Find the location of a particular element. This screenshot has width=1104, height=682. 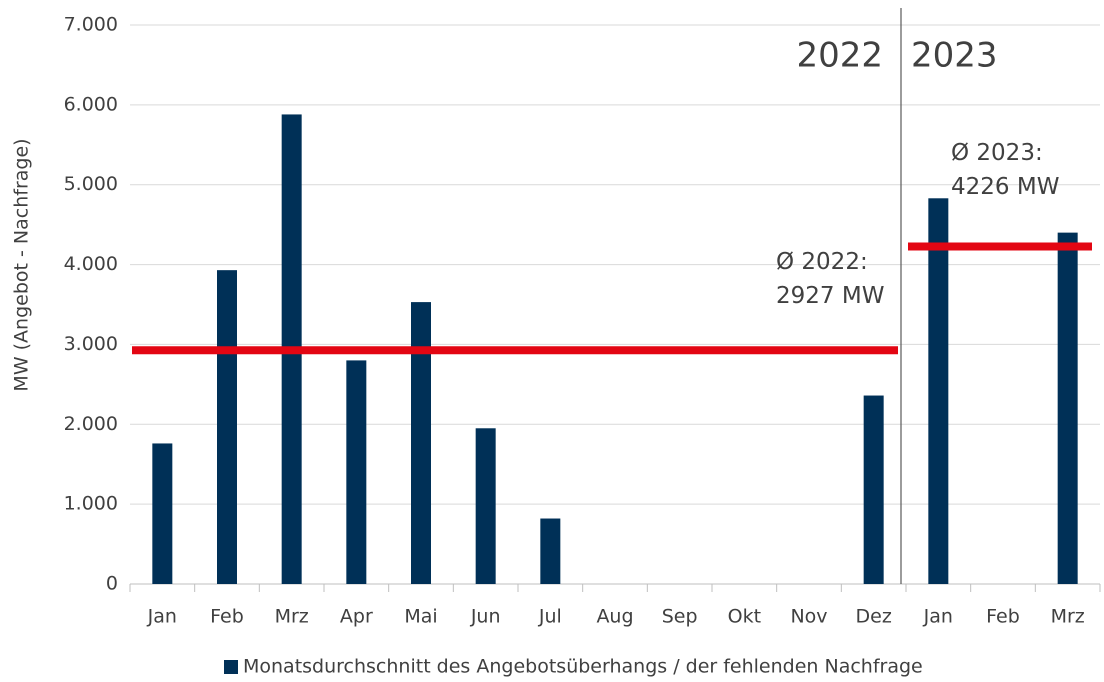

y-tick-label: 3.000 is located at coordinates (91, 344).